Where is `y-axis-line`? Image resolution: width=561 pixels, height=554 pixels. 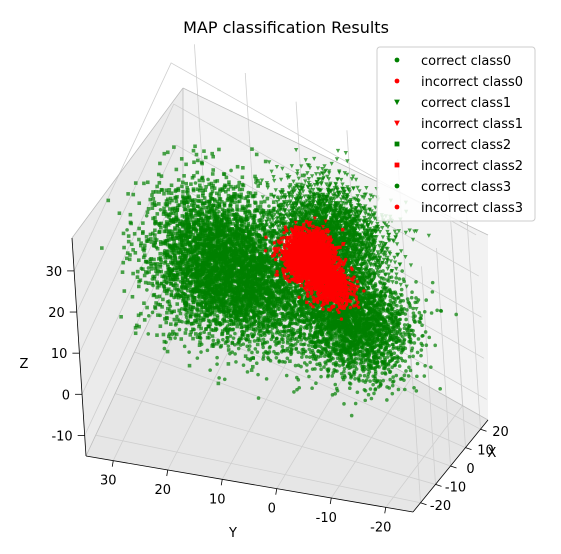 y-axis-line is located at coordinates (249, 484).